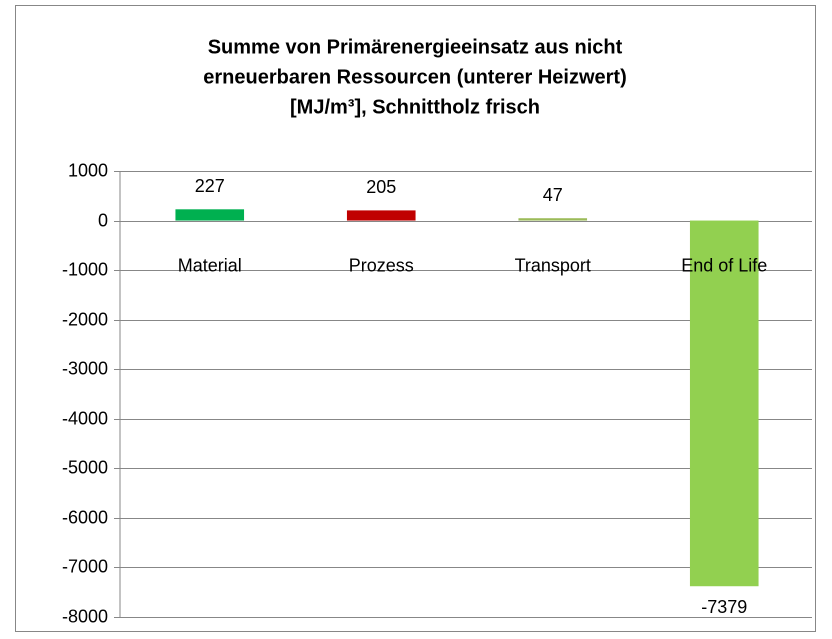 The height and width of the screenshot is (639, 832). What do you see at coordinates (553, 195) in the screenshot?
I see `value-label: 47` at bounding box center [553, 195].